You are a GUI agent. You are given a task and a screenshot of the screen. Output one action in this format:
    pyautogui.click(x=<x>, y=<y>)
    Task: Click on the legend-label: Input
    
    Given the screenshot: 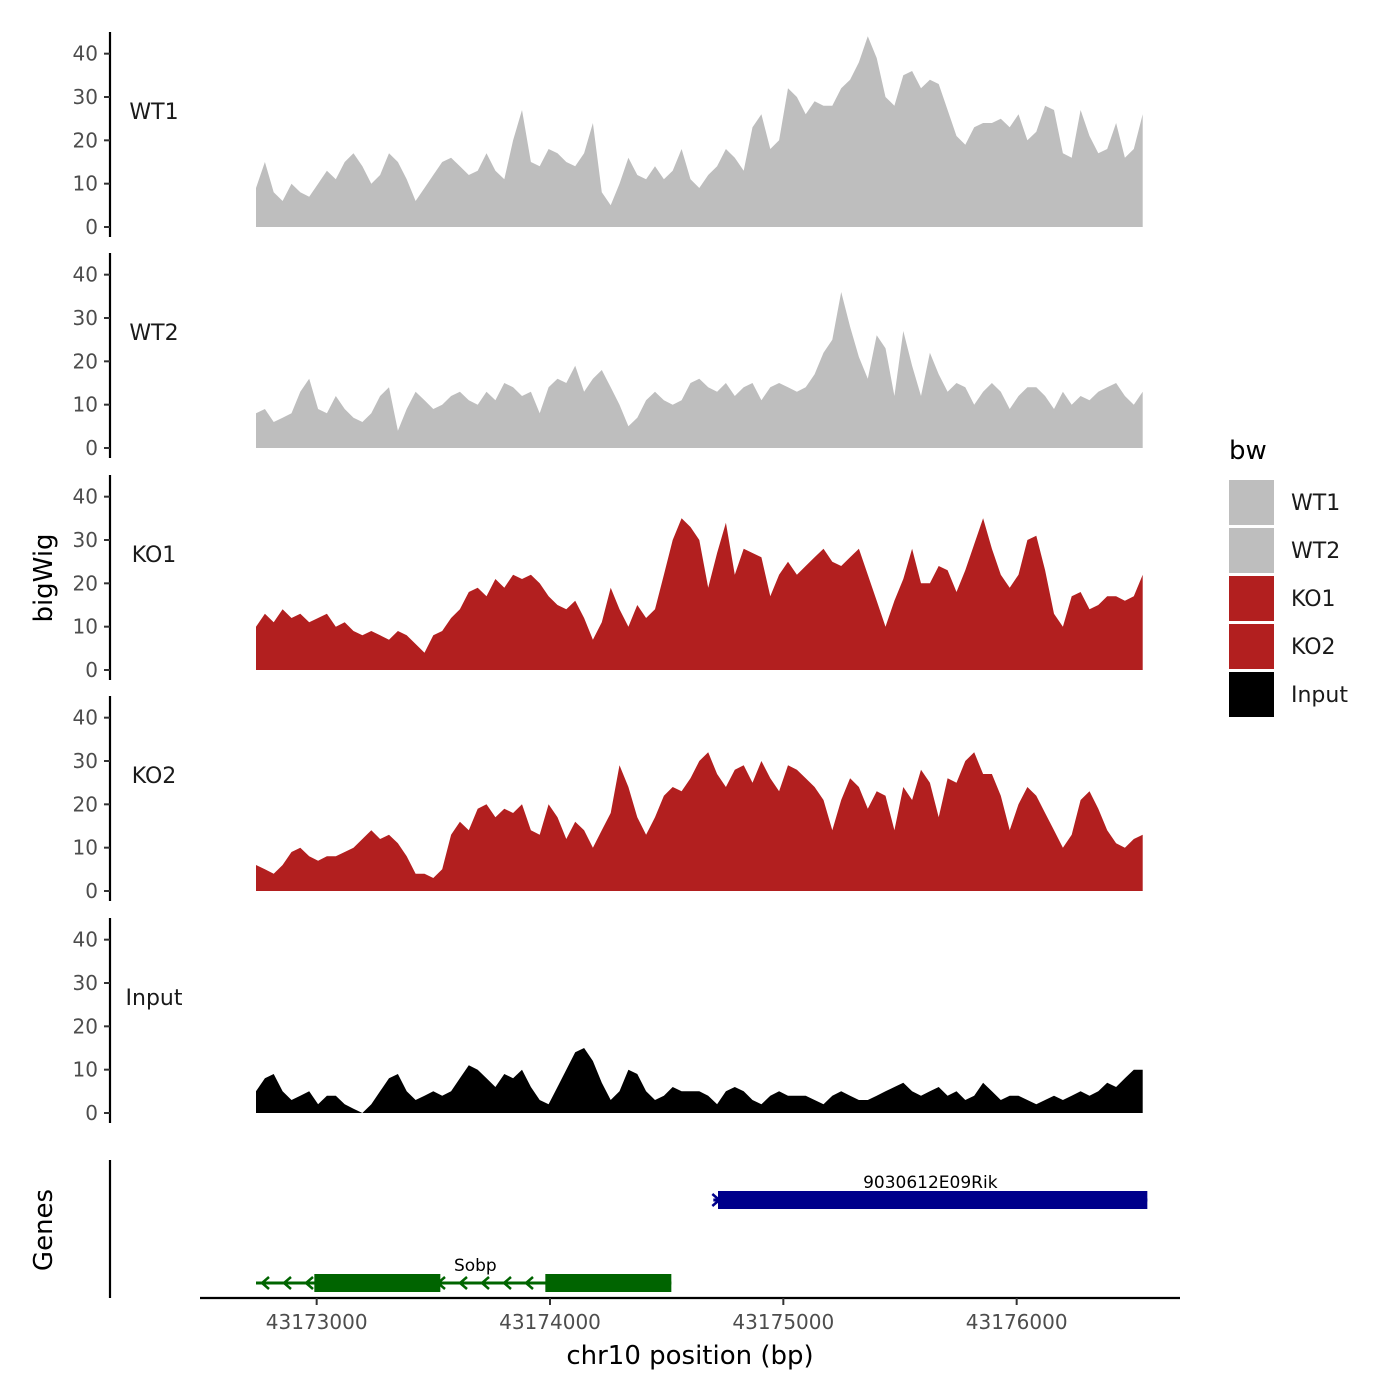 What is the action you would take?
    pyautogui.click(x=1319, y=695)
    